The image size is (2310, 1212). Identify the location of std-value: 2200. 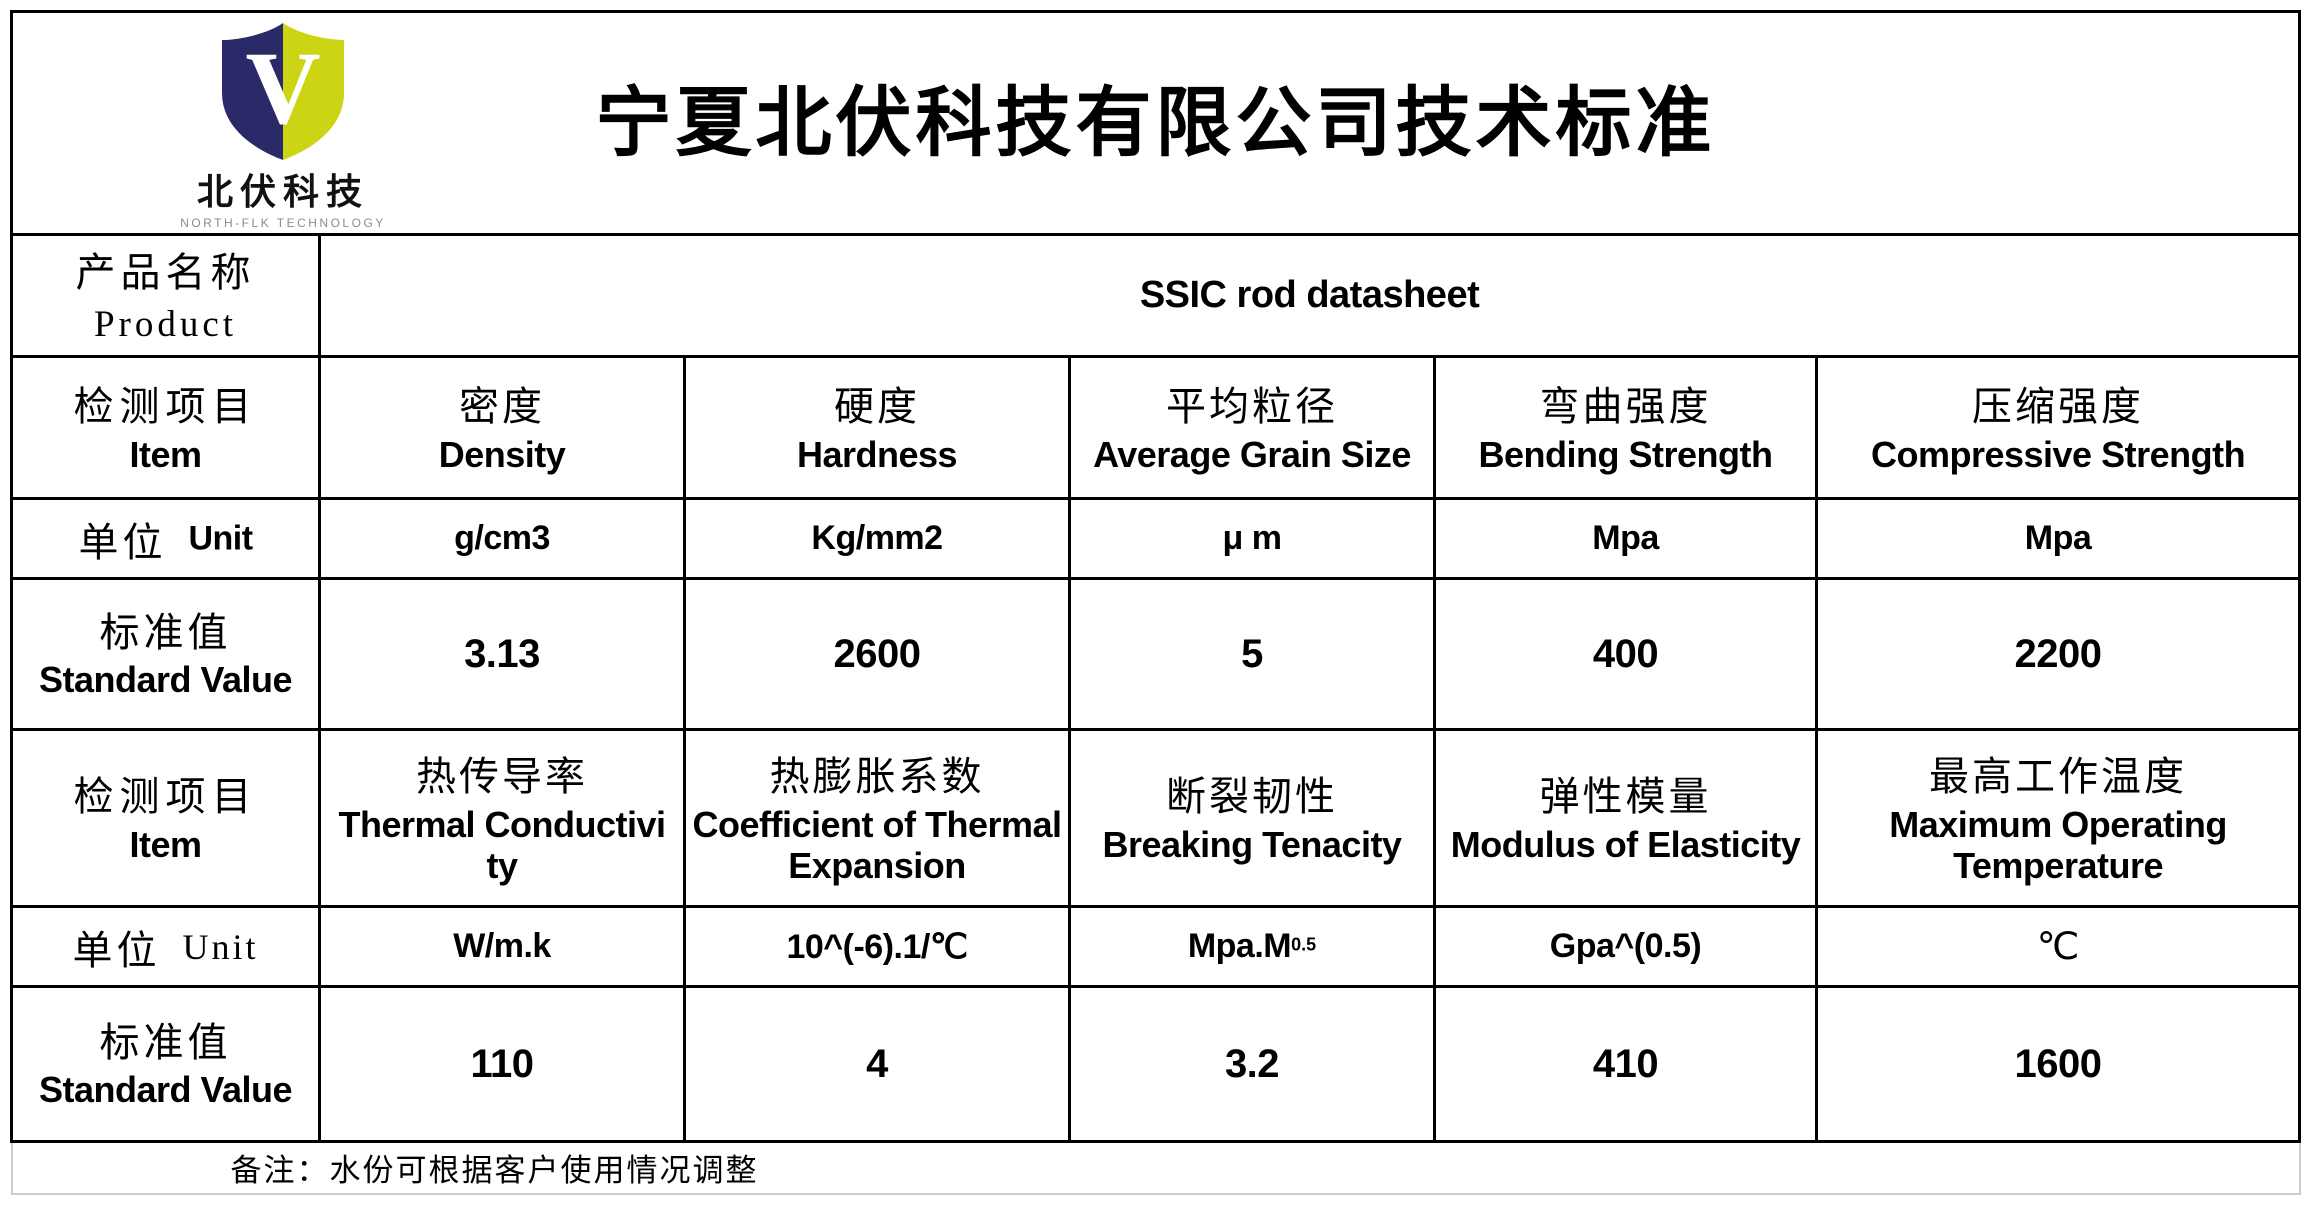
(2058, 653).